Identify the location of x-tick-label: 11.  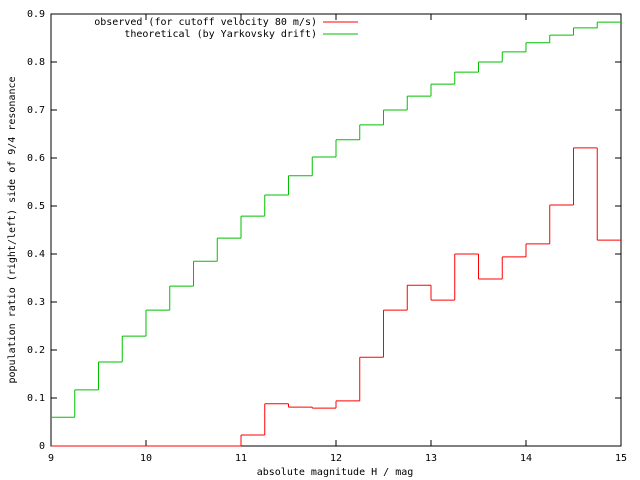
(241, 458).